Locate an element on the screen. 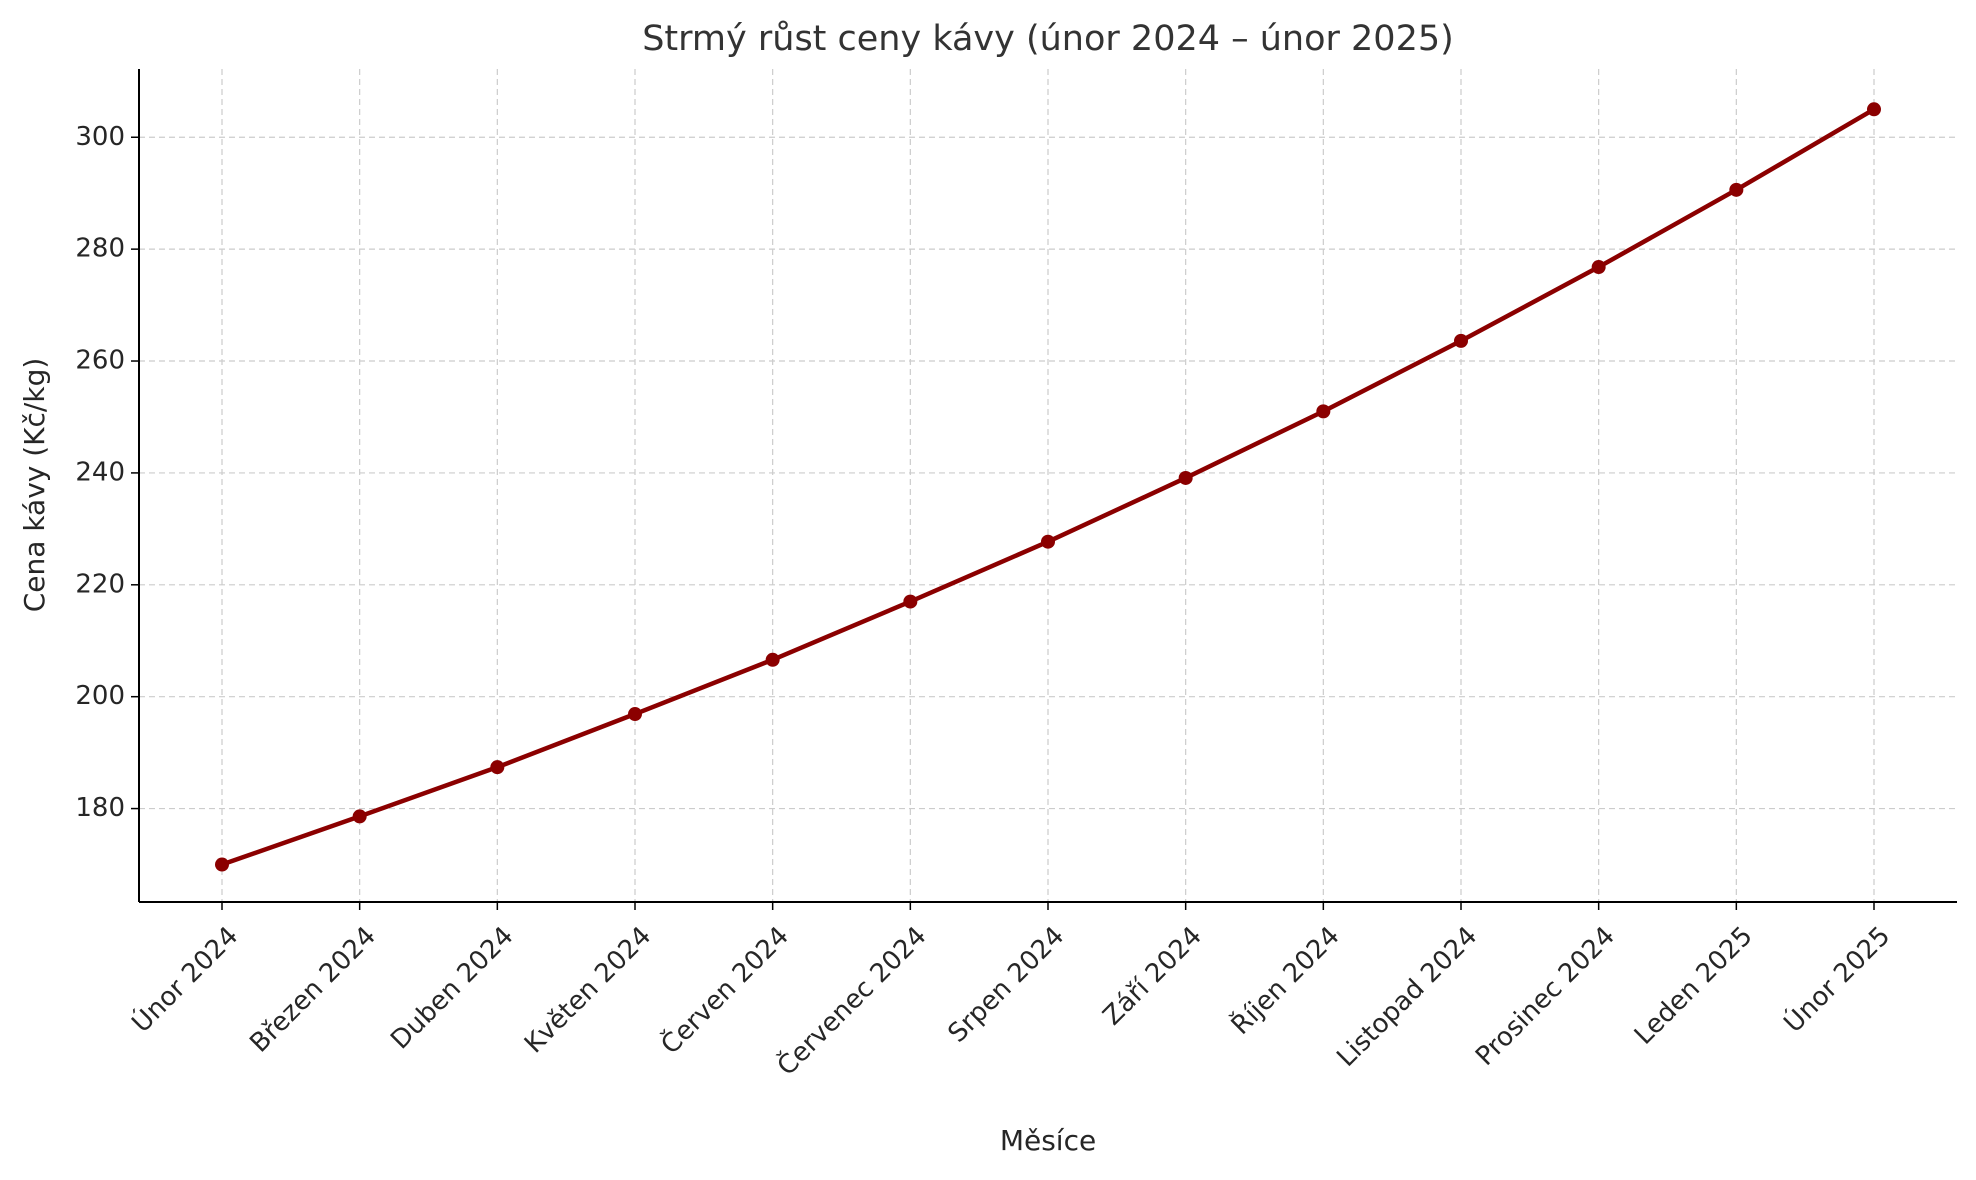 This screenshot has height=1180, width=1976. y-tick-label: 240 is located at coordinates (100, 472).